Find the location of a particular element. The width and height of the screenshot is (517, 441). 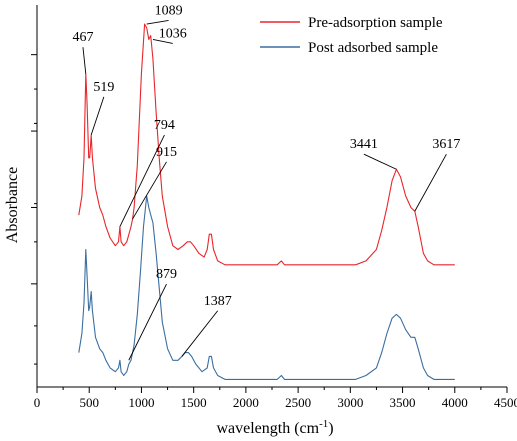

x-axis-label: wavelength (cm-1) is located at coordinates (274, 427).